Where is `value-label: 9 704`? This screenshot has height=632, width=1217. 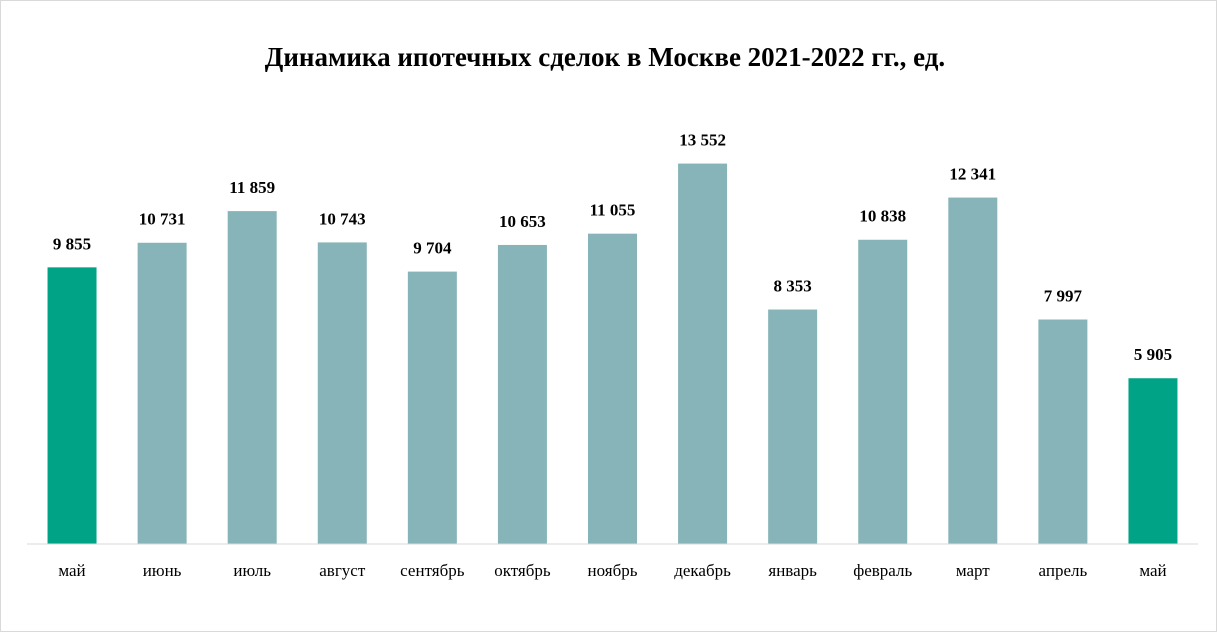 value-label: 9 704 is located at coordinates (432, 248).